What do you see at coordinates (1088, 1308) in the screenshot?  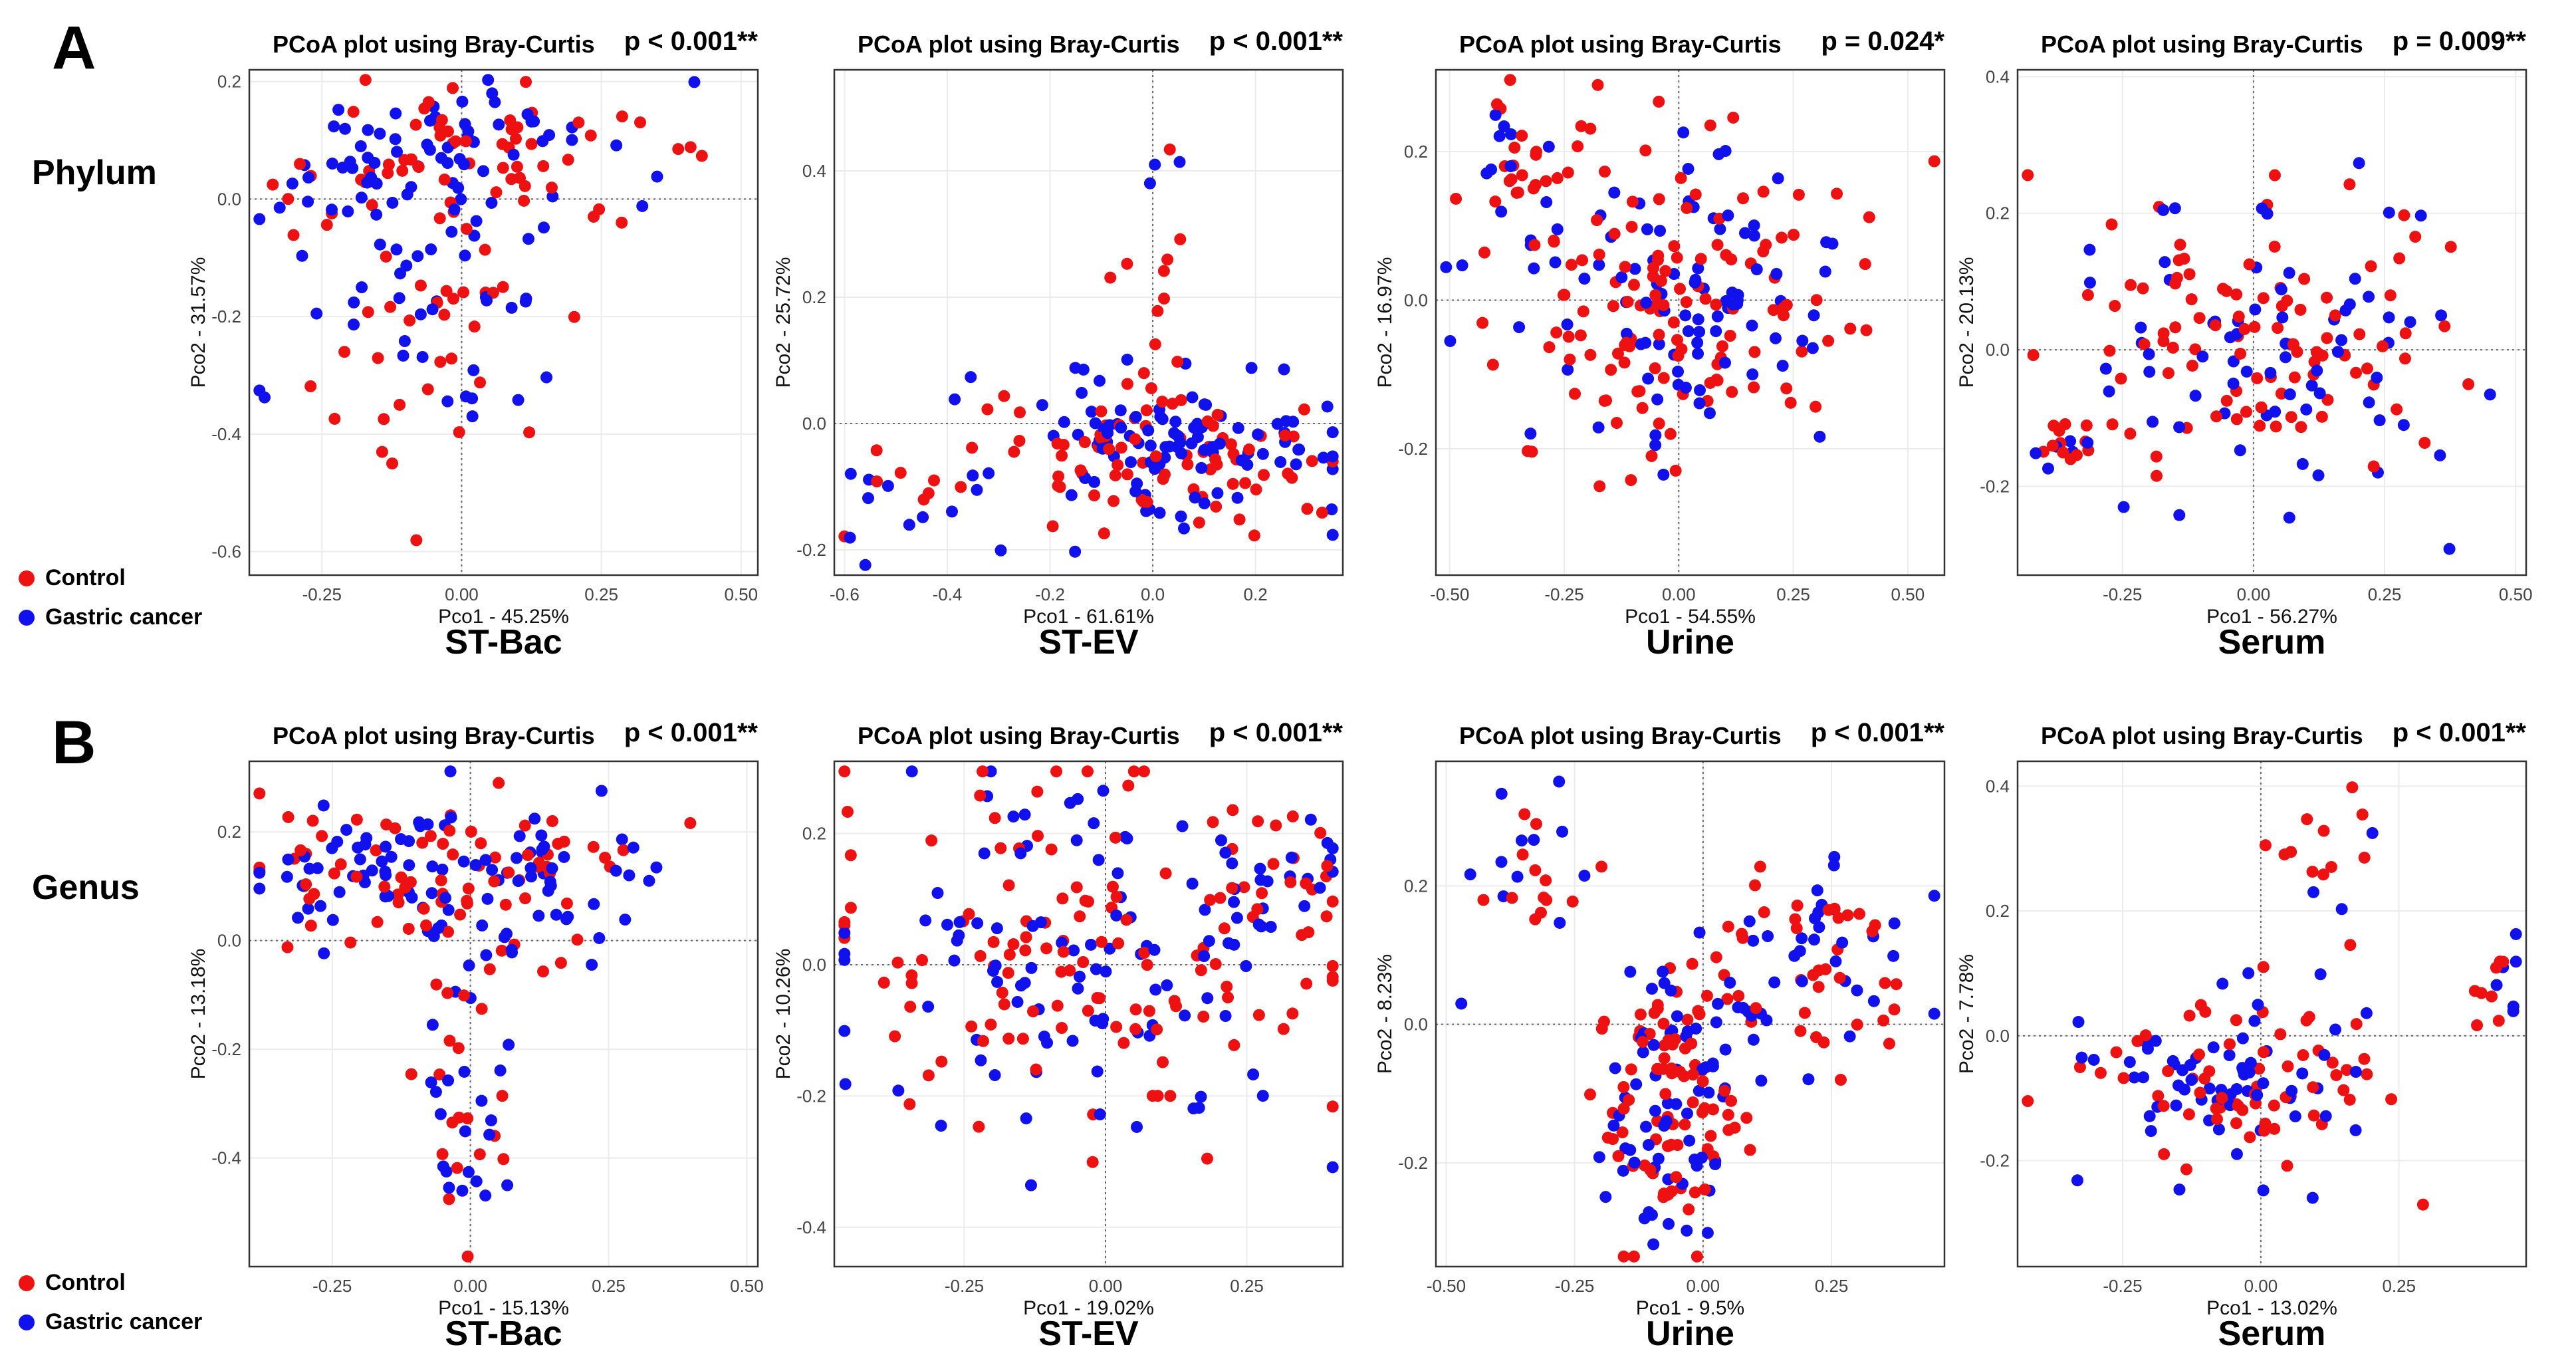 I see `x-axis-label: Pco1 - 19.02%` at bounding box center [1088, 1308].